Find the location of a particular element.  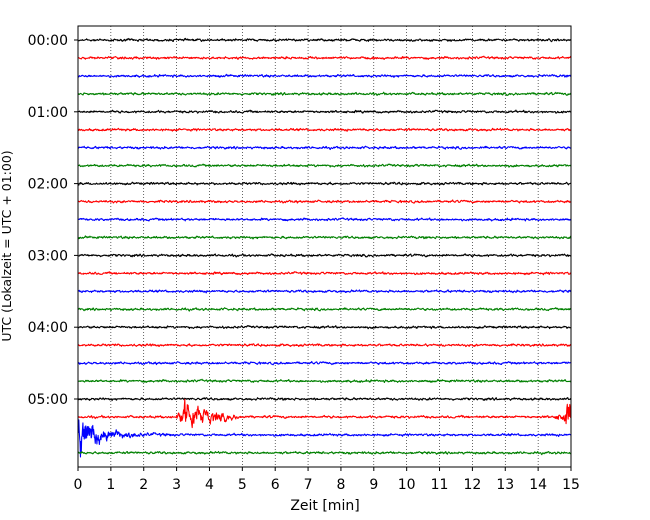

x-tick-label: 11 is located at coordinates (440, 485).